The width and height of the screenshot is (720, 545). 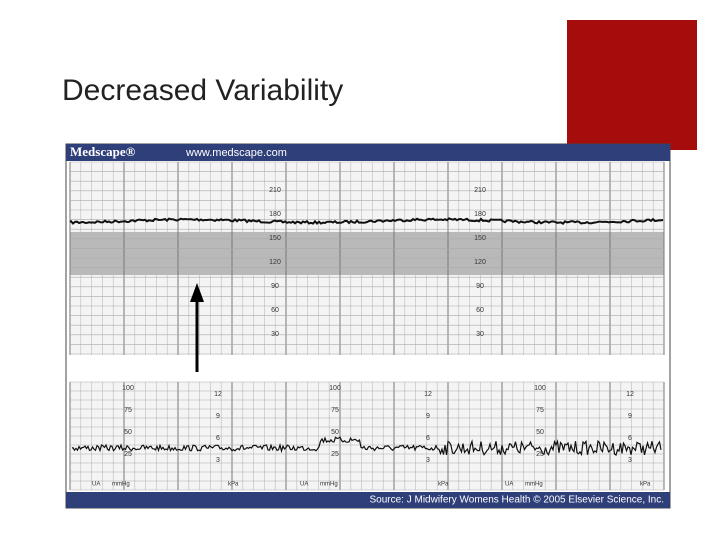 I want to click on footer-bar, so click(x=368, y=500).